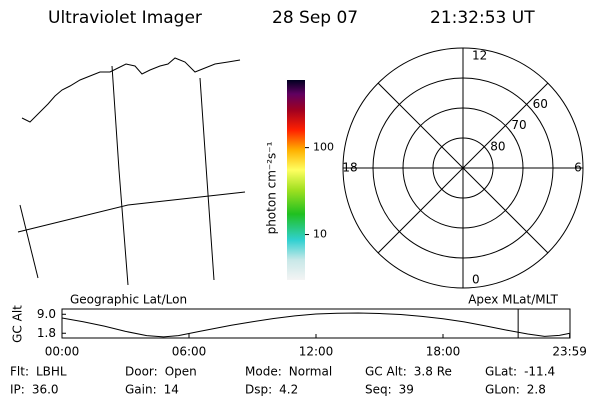 This screenshot has height=400, width=600. I want to click on x-tick-label: 00:00, so click(62, 352).